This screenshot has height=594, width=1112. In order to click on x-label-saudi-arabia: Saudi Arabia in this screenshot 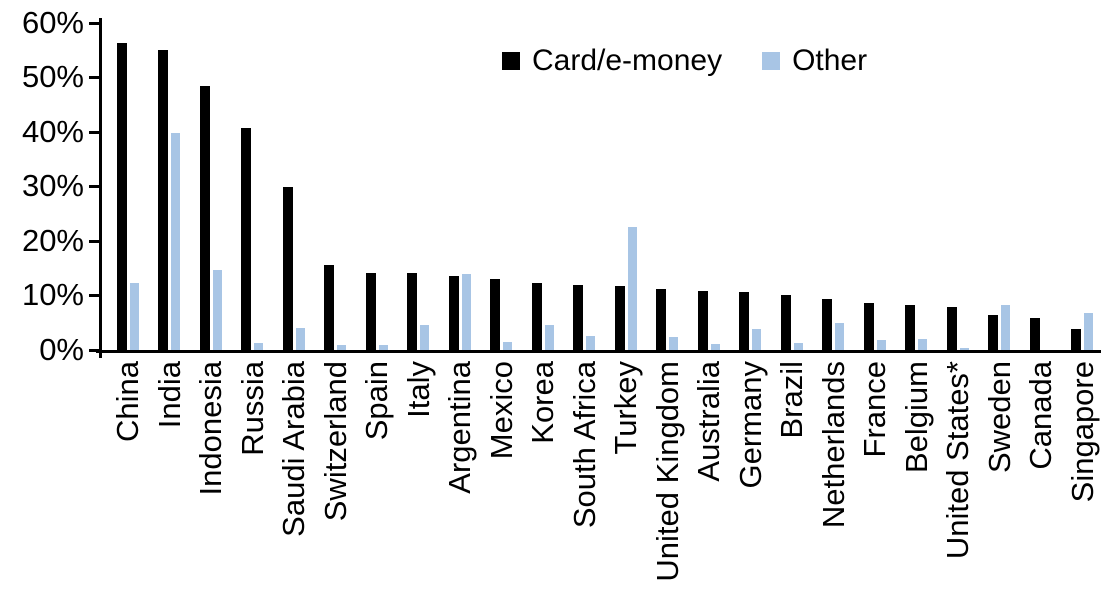, I will do `click(293, 449)`.